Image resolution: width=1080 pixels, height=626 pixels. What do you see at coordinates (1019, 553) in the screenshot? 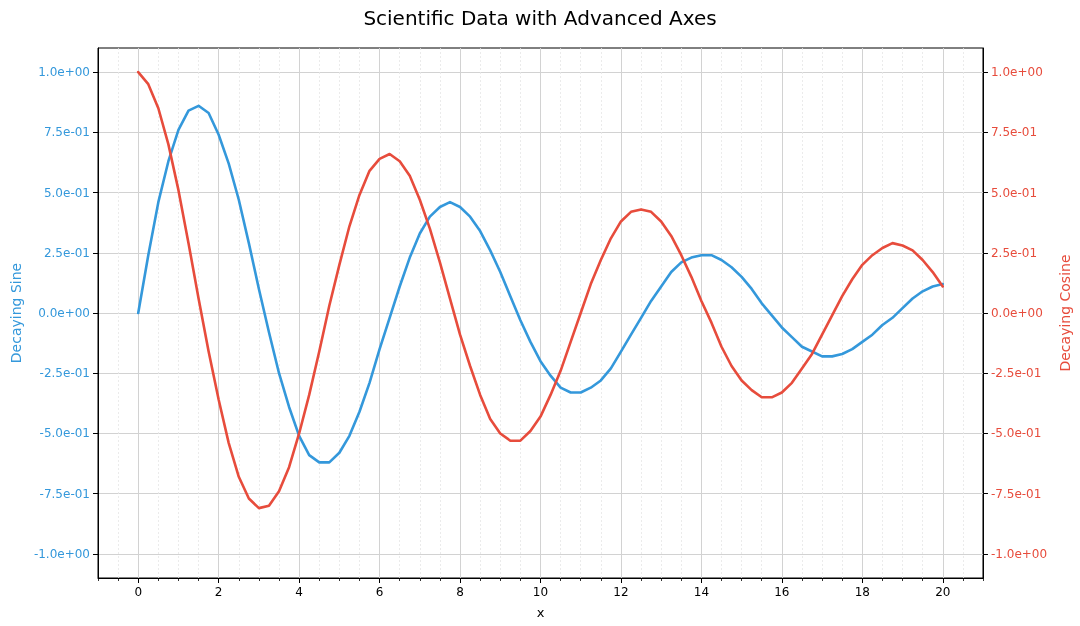
I see `y2-tick-label: -1.0e+00` at bounding box center [1019, 553].